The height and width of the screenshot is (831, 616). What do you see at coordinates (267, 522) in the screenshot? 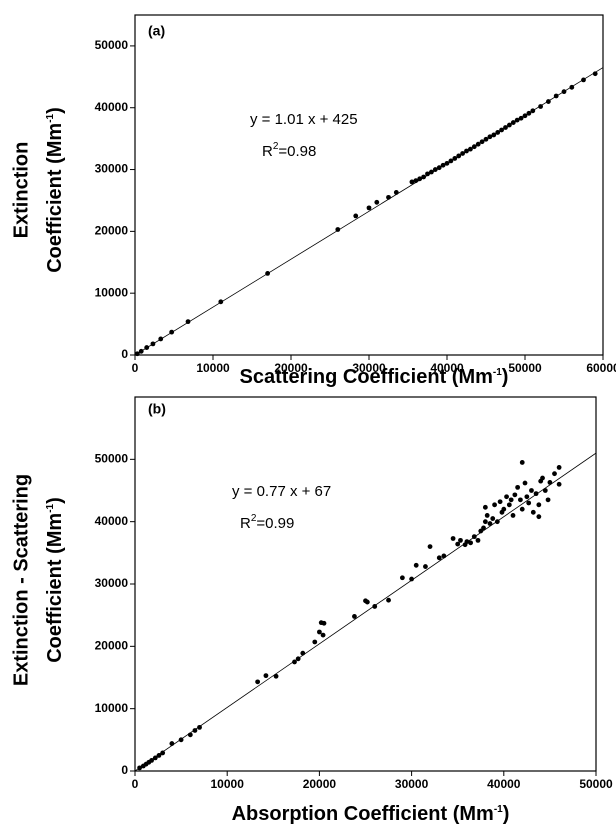
I see `r-squared: R2=0.99` at bounding box center [267, 522].